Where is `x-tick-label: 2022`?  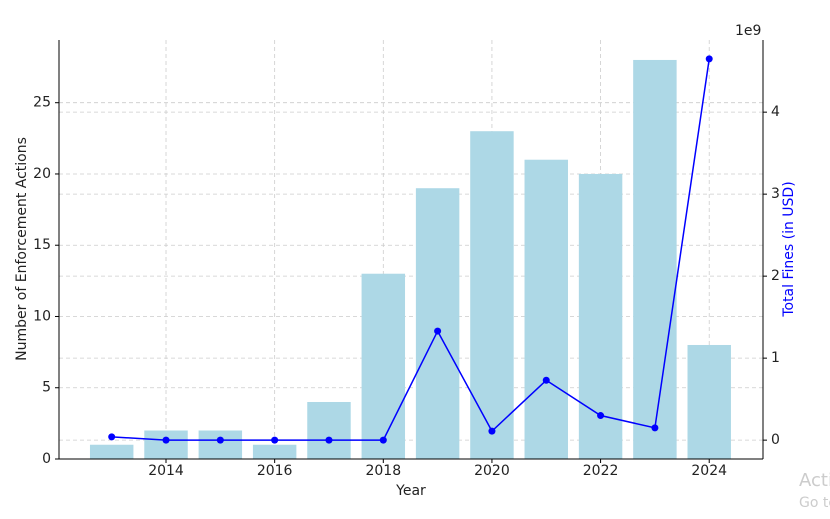 x-tick-label: 2022 is located at coordinates (601, 471).